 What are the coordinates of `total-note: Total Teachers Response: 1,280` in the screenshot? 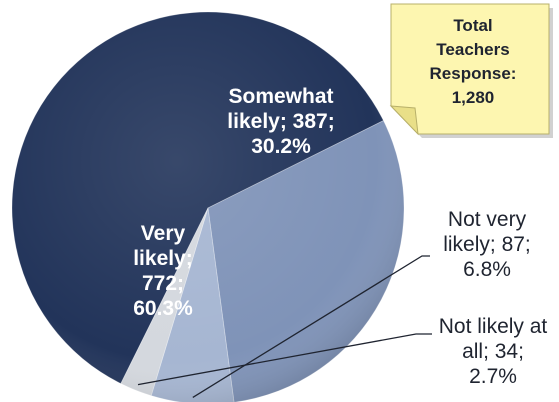 It's located at (471, 70).